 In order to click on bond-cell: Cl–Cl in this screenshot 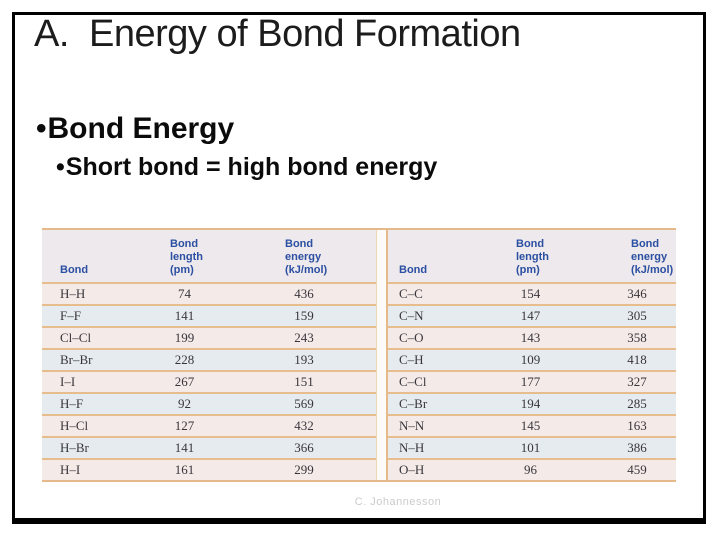, I will do `click(76, 337)`.